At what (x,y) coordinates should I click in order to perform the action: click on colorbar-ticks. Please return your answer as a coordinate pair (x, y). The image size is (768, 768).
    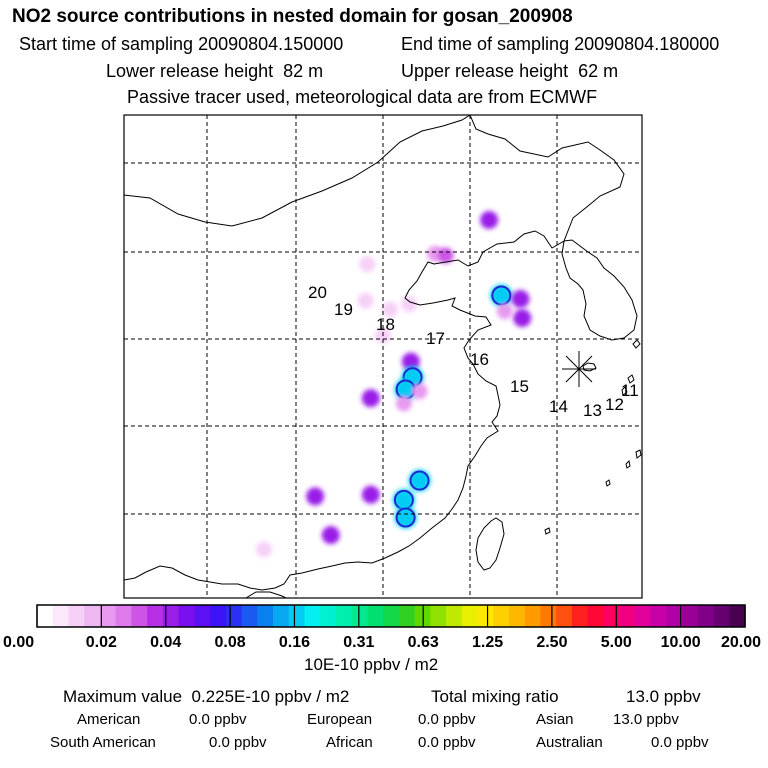
    Looking at the image, I should click on (391, 616).